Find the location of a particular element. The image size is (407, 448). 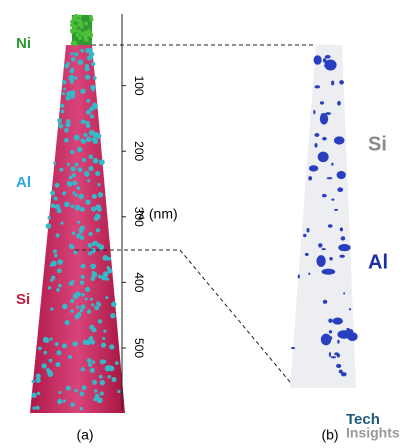

si-label: Si is located at coordinates (23, 299).